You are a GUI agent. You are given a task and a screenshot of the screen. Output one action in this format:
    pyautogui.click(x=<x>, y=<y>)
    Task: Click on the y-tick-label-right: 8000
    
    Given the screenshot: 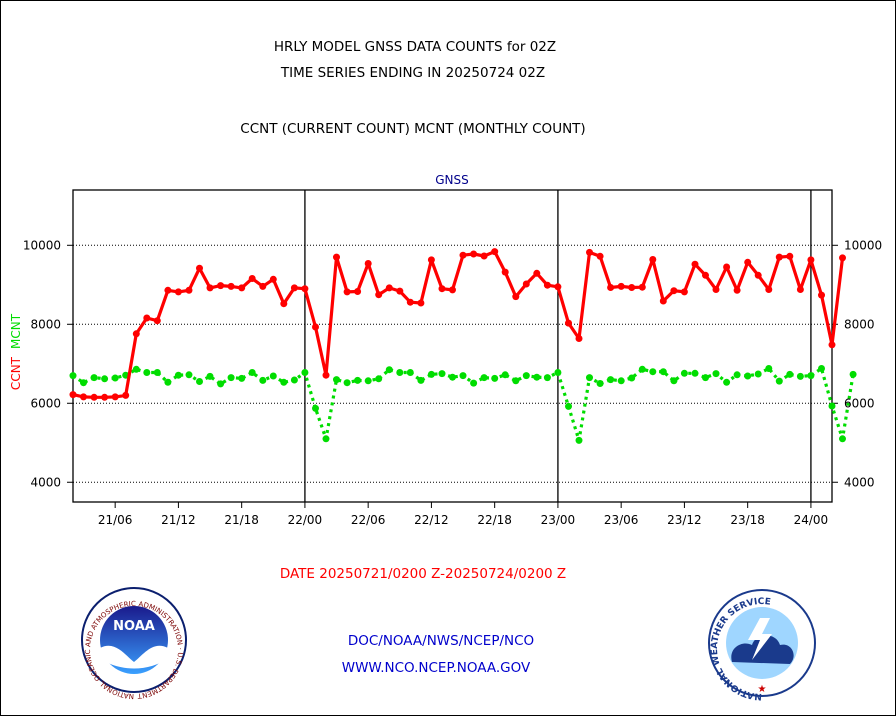 What is the action you would take?
    pyautogui.click(x=859, y=324)
    